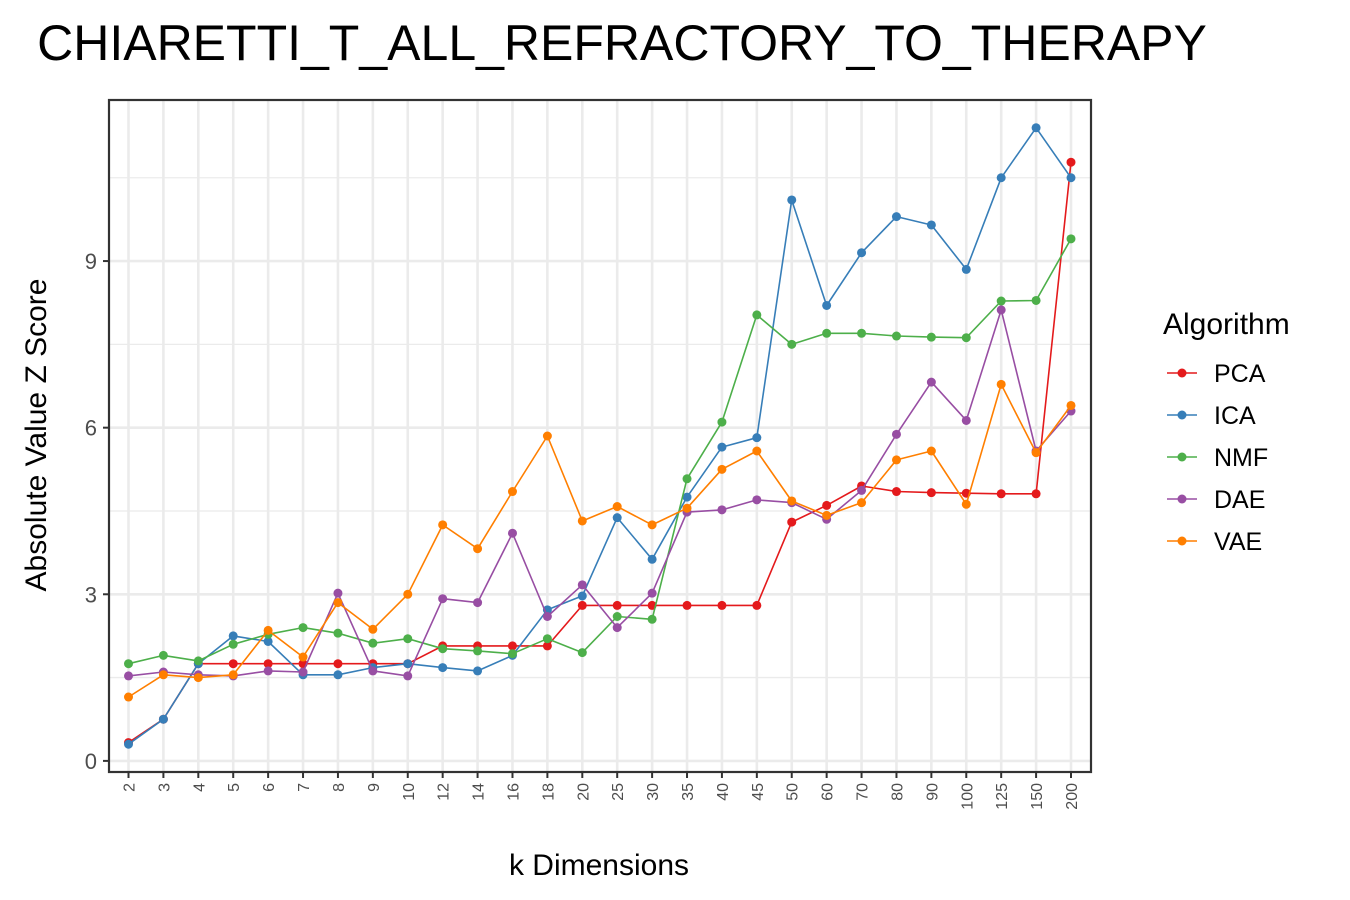  What do you see at coordinates (513, 792) in the screenshot?
I see `x-tick-label: 16` at bounding box center [513, 792].